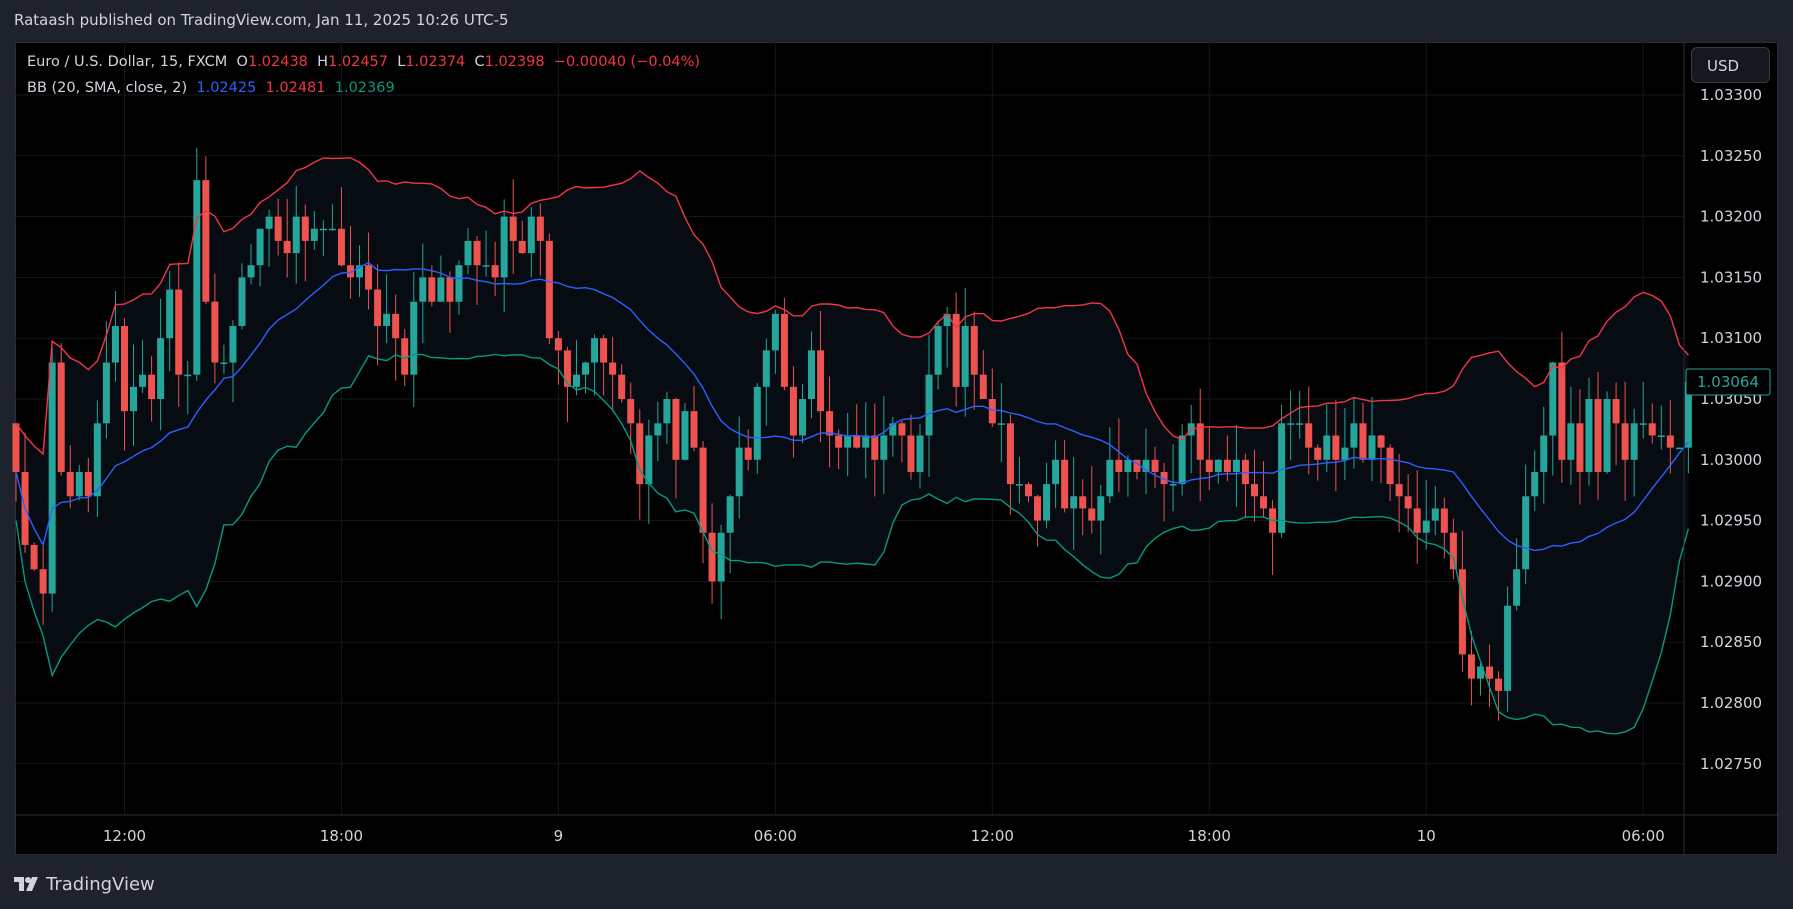 This screenshot has width=1793, height=909. Describe the element at coordinates (84, 884) in the screenshot. I see `tradingview-logo: TradingView` at that location.